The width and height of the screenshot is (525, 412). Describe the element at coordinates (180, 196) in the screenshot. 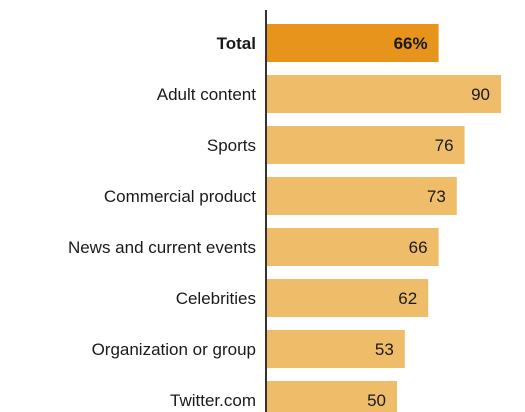

I see `category-label-3: Commercial product` at that location.